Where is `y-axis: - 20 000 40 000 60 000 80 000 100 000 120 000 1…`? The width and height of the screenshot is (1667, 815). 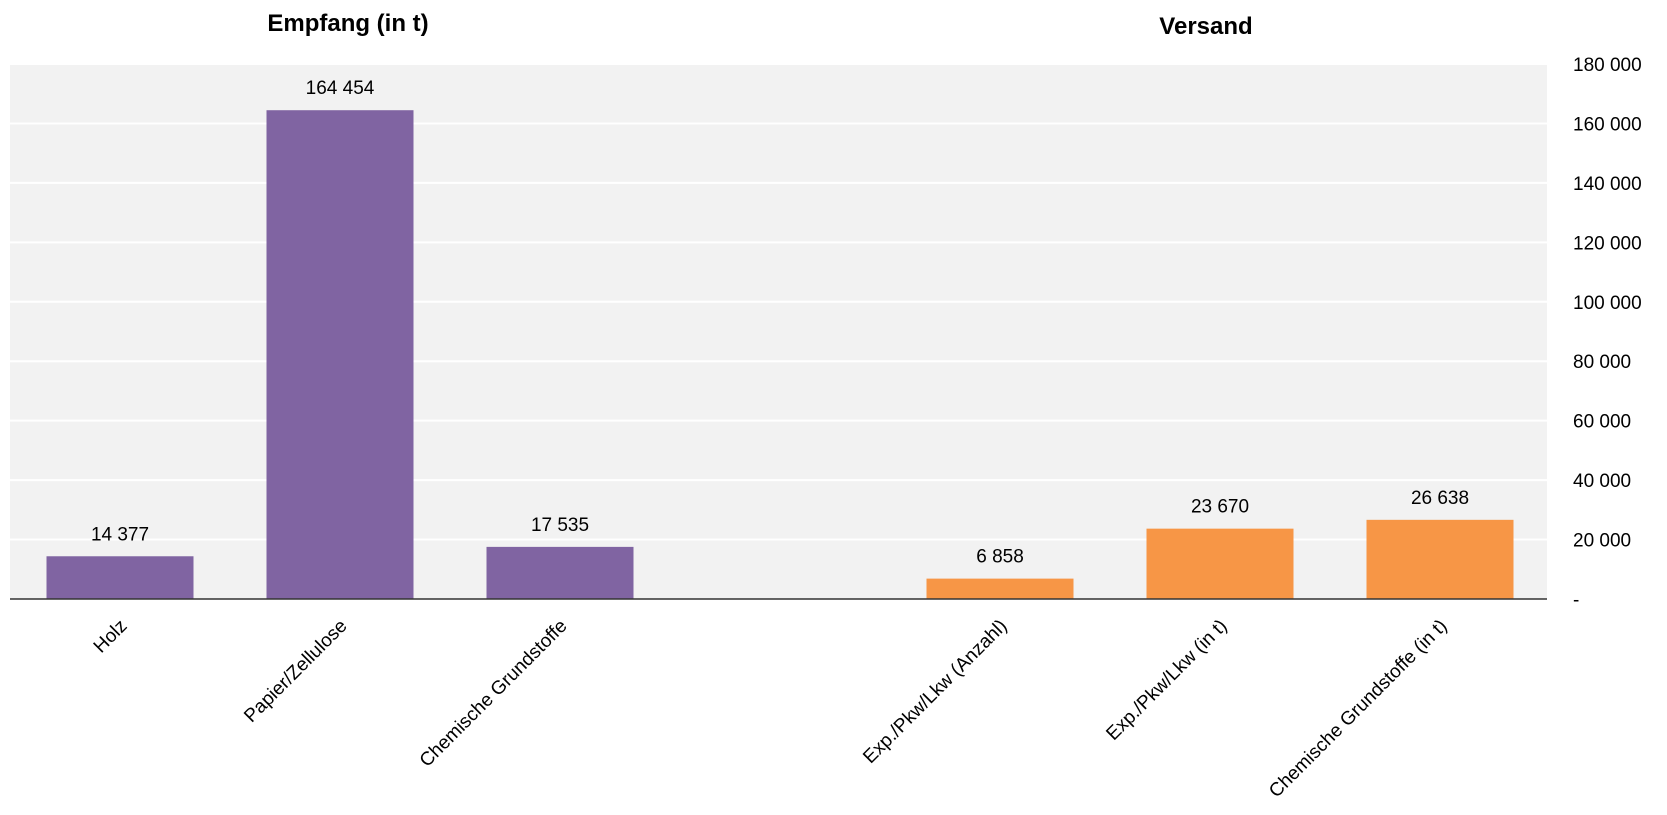
y-axis: - 20 000 40 000 60 000 80 000 100 000 120 000 1… is located at coordinates (1607, 333).